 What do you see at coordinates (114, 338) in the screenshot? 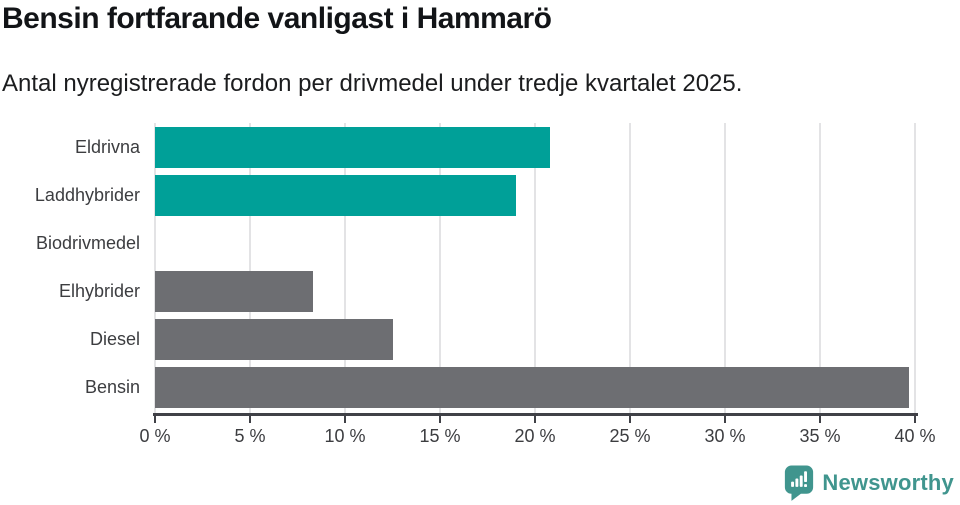
I see `category-label: Diesel` at bounding box center [114, 338].